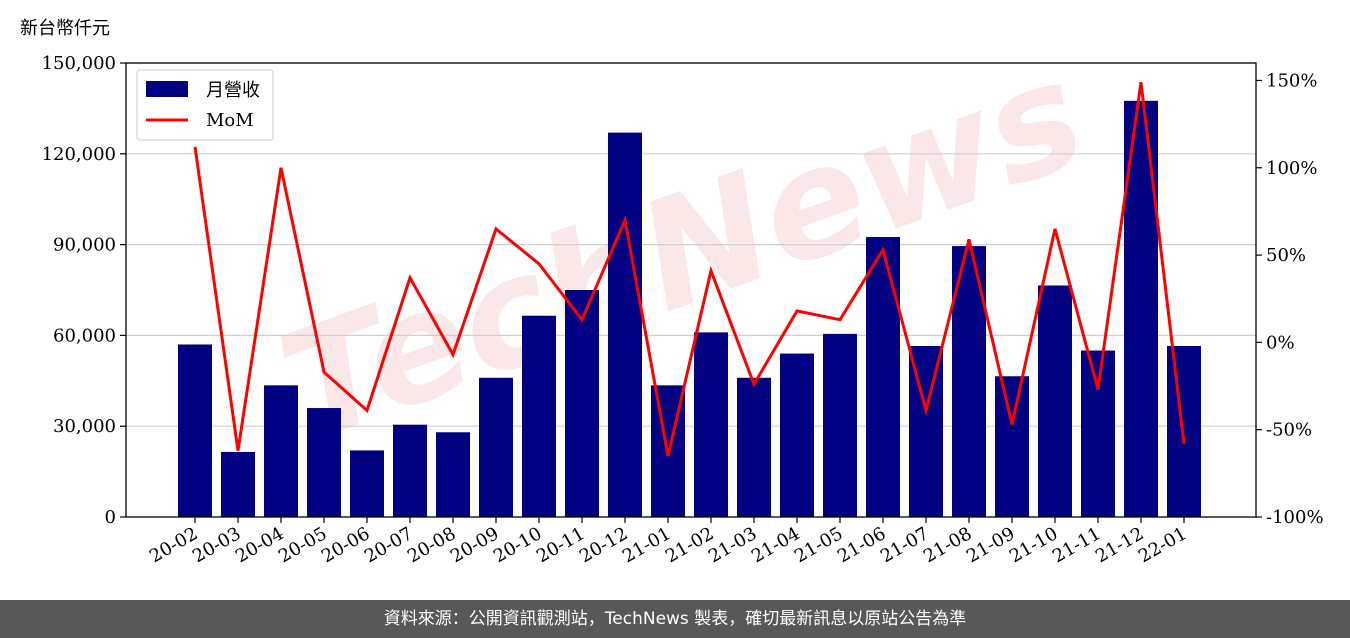 Image resolution: width=1350 pixels, height=638 pixels. I want to click on x-tick-label: 21-08, so click(947, 545).